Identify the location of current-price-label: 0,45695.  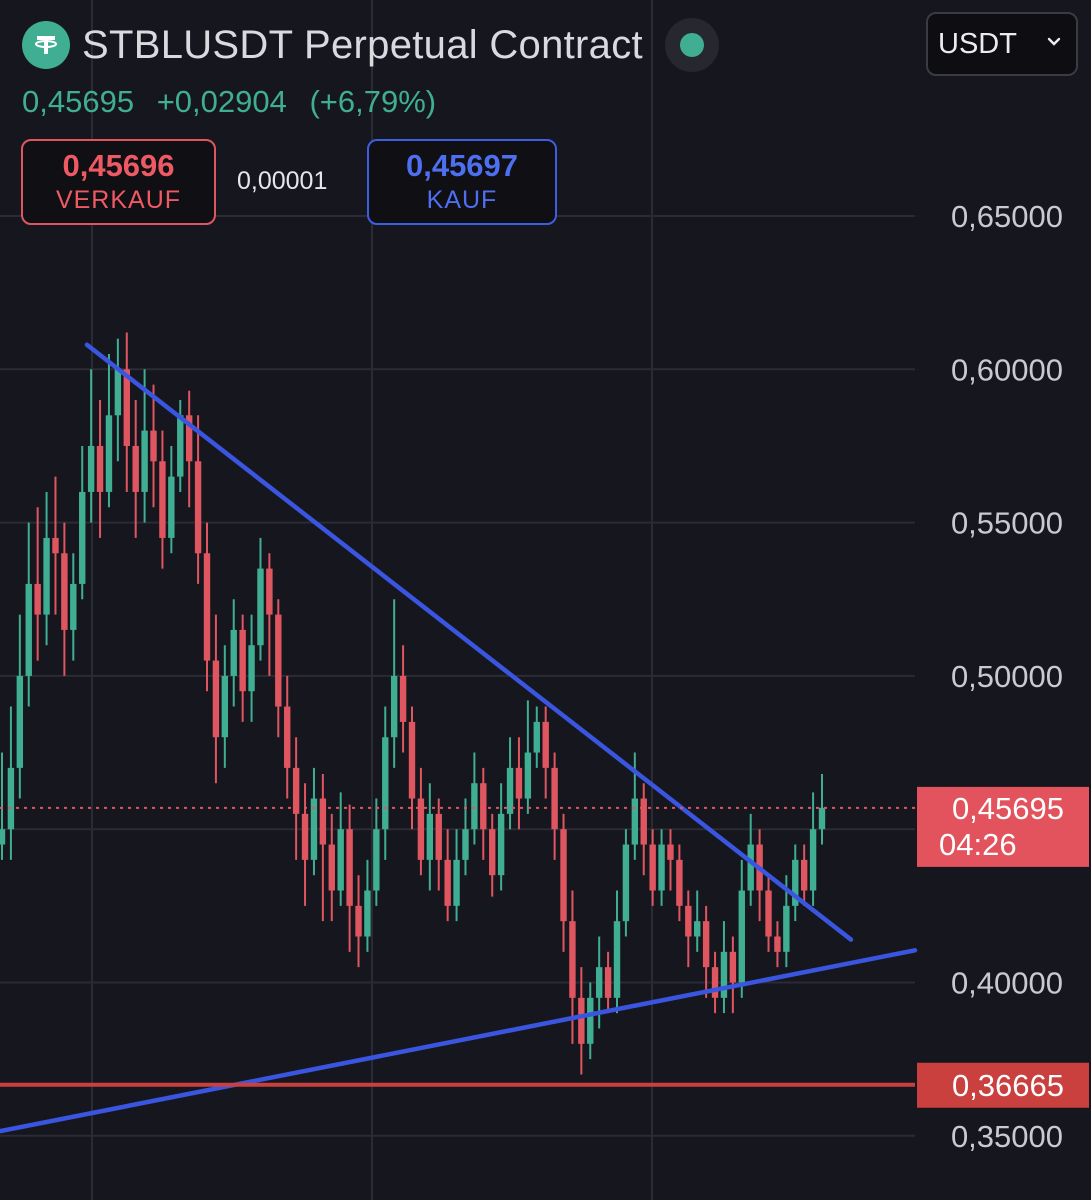
(1008, 808).